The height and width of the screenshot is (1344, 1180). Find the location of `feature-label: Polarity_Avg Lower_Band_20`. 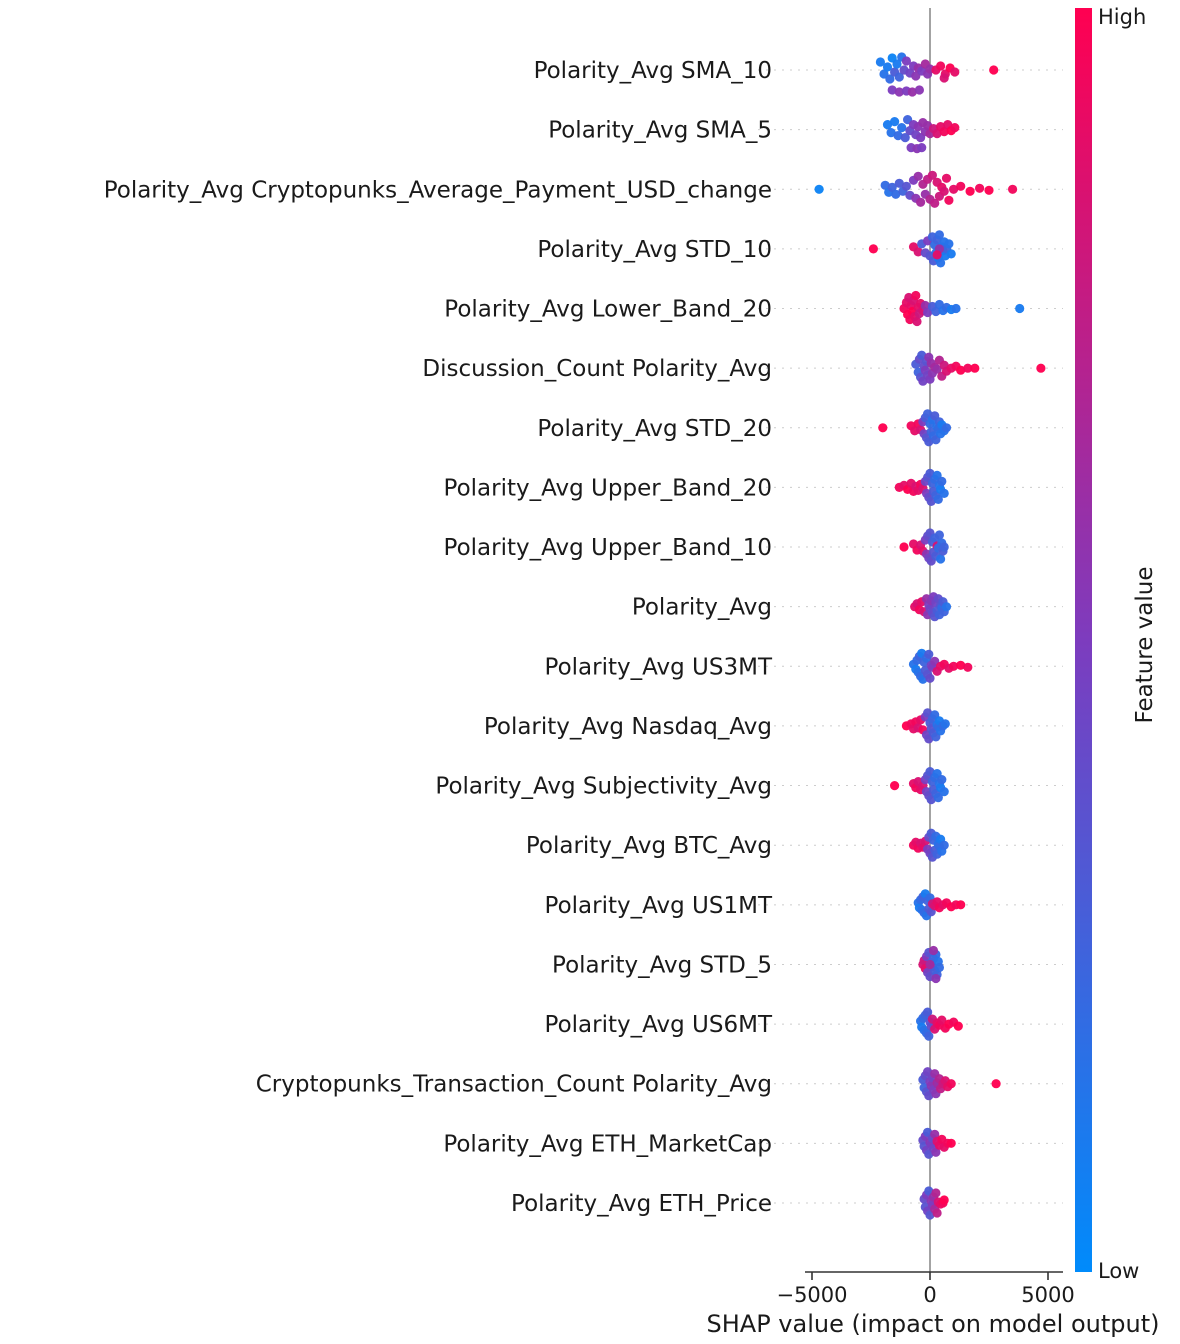

feature-label: Polarity_Avg Lower_Band_20 is located at coordinates (608, 310).